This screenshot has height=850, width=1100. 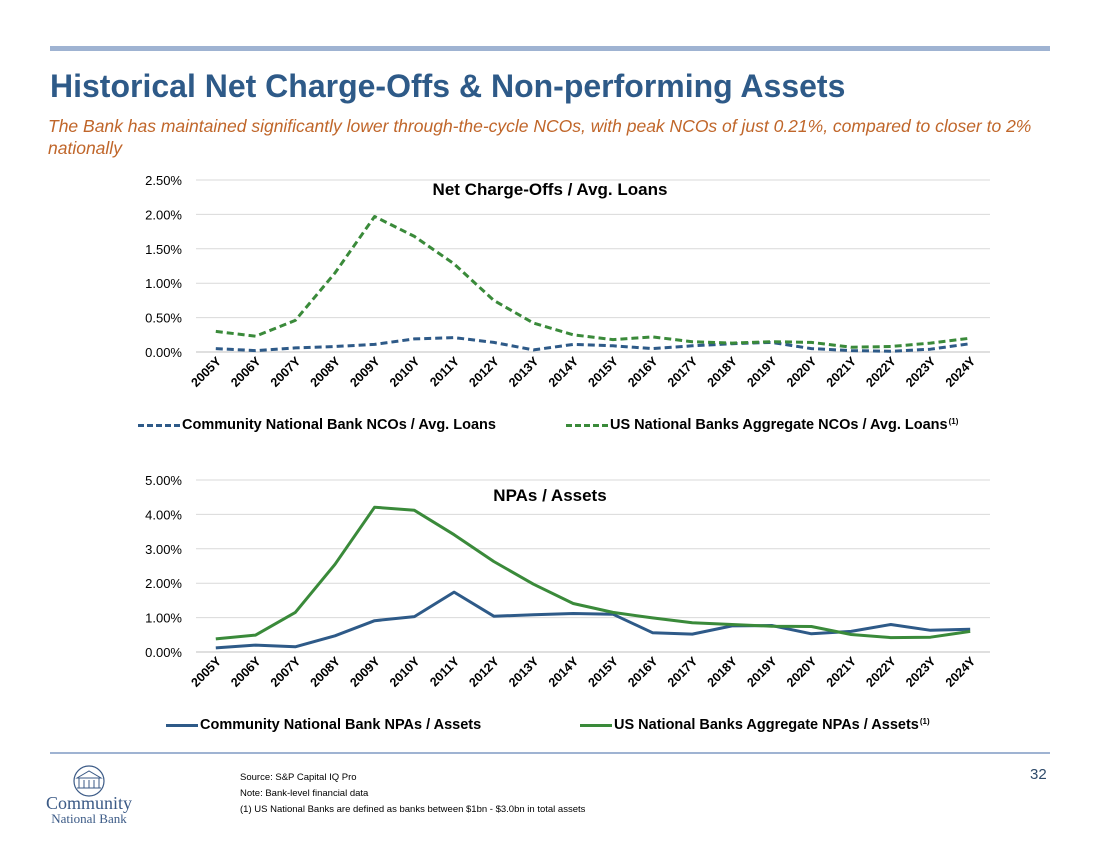 I want to click on nco-xtick-label: 2009Y, so click(x=365, y=372).